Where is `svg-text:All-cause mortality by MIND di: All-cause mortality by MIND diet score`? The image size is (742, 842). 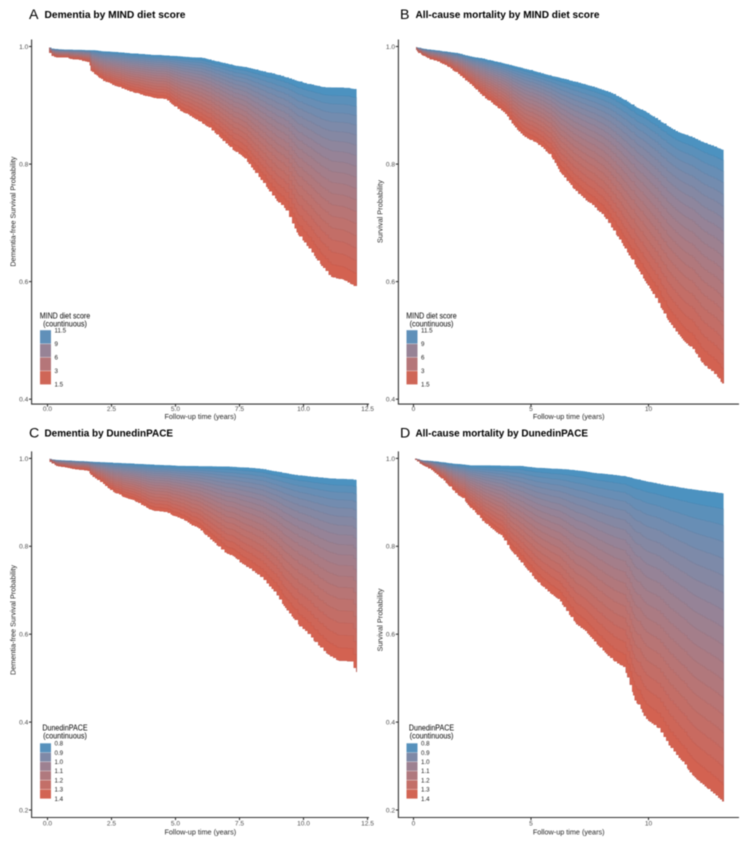
svg-text:All-cause mortality by MIND di: All-cause mortality by MIND diet score is located at coordinates (508, 15).